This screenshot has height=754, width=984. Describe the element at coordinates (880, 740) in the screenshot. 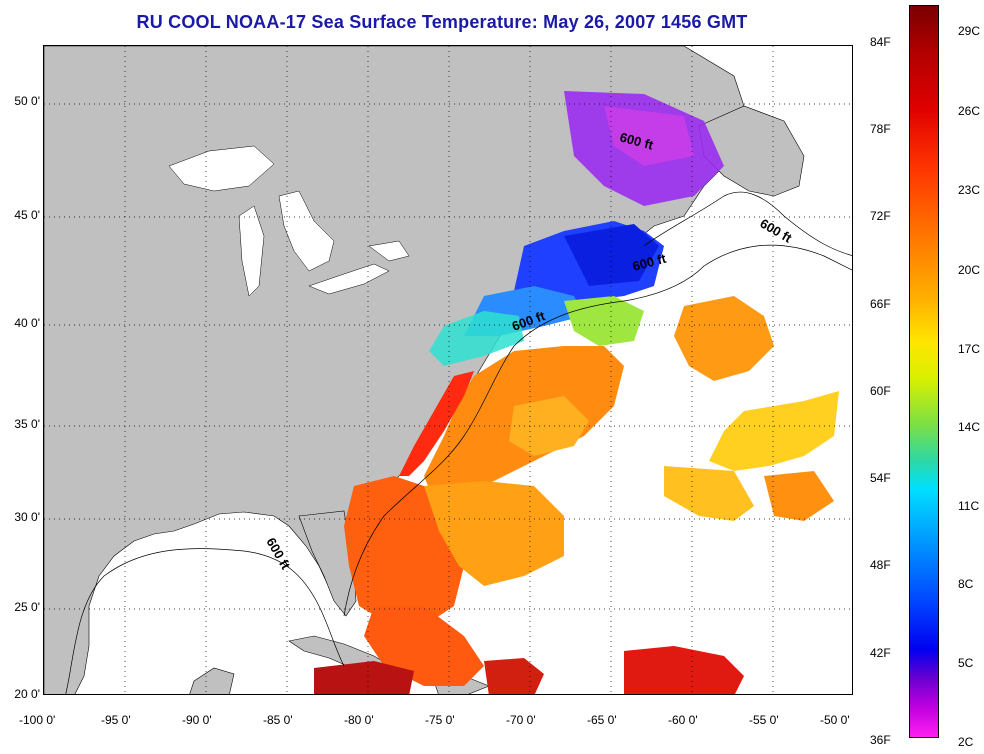

I see `colorbar-f-36: 36F` at that location.